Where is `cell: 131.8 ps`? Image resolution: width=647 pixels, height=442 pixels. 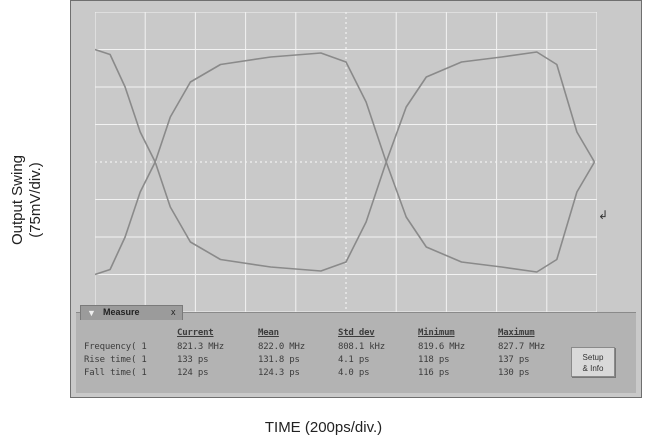
cell: 131.8 ps is located at coordinates (279, 360).